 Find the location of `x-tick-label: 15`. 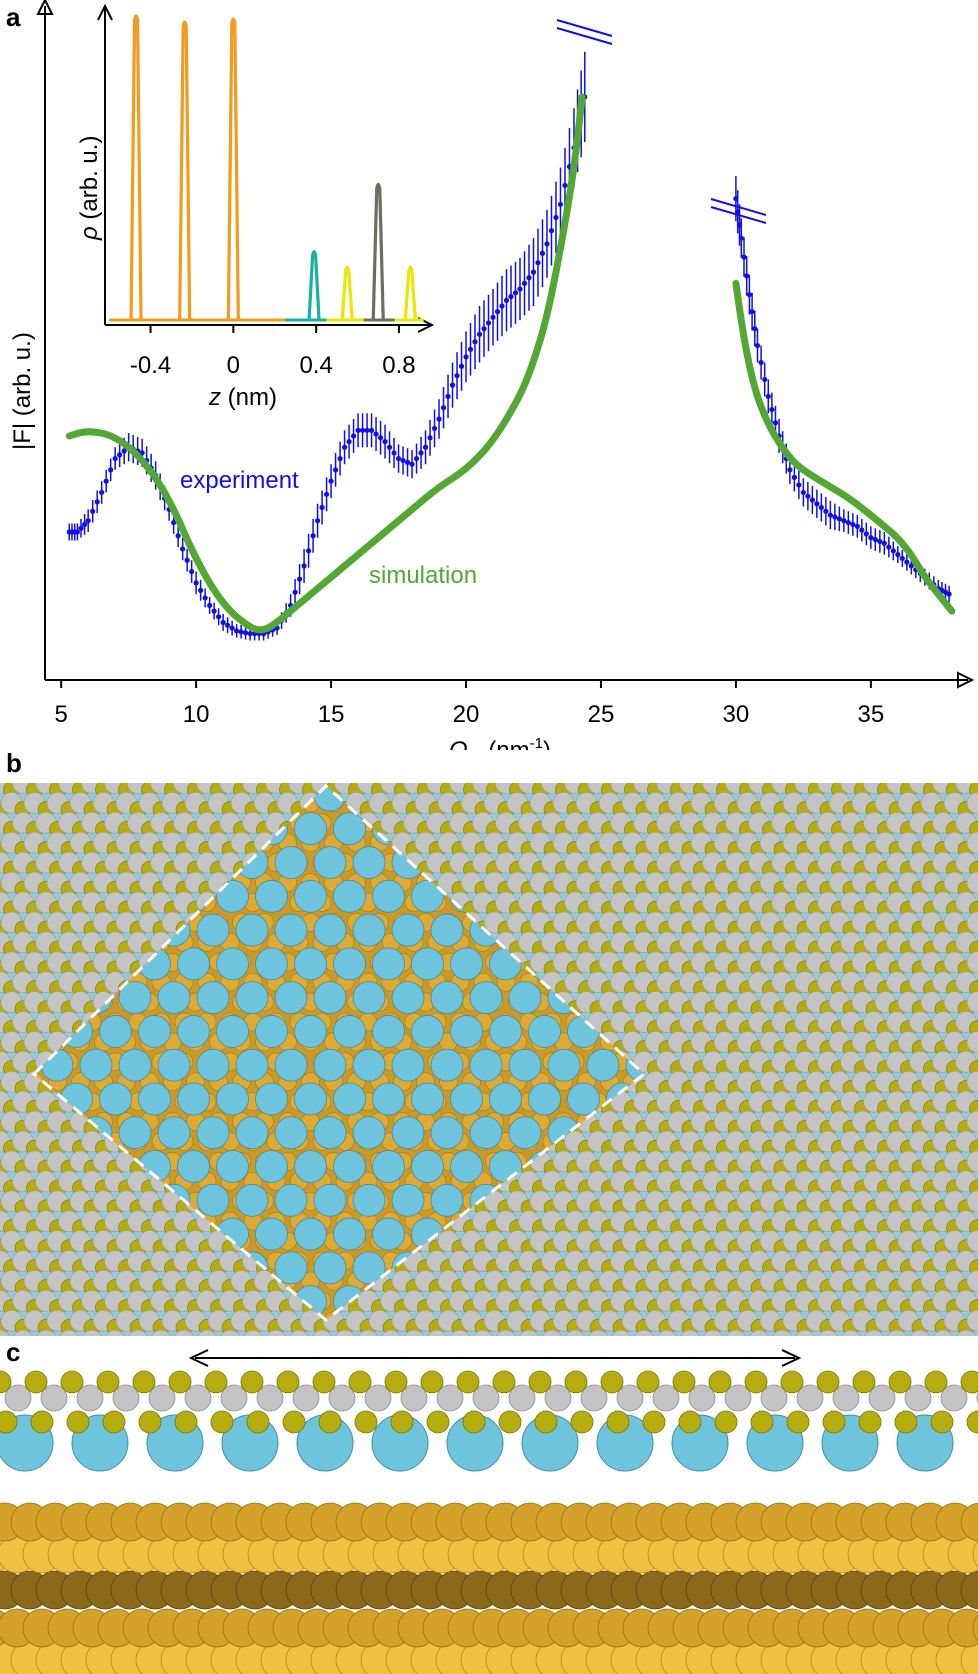

x-tick-label: 15 is located at coordinates (331, 714).